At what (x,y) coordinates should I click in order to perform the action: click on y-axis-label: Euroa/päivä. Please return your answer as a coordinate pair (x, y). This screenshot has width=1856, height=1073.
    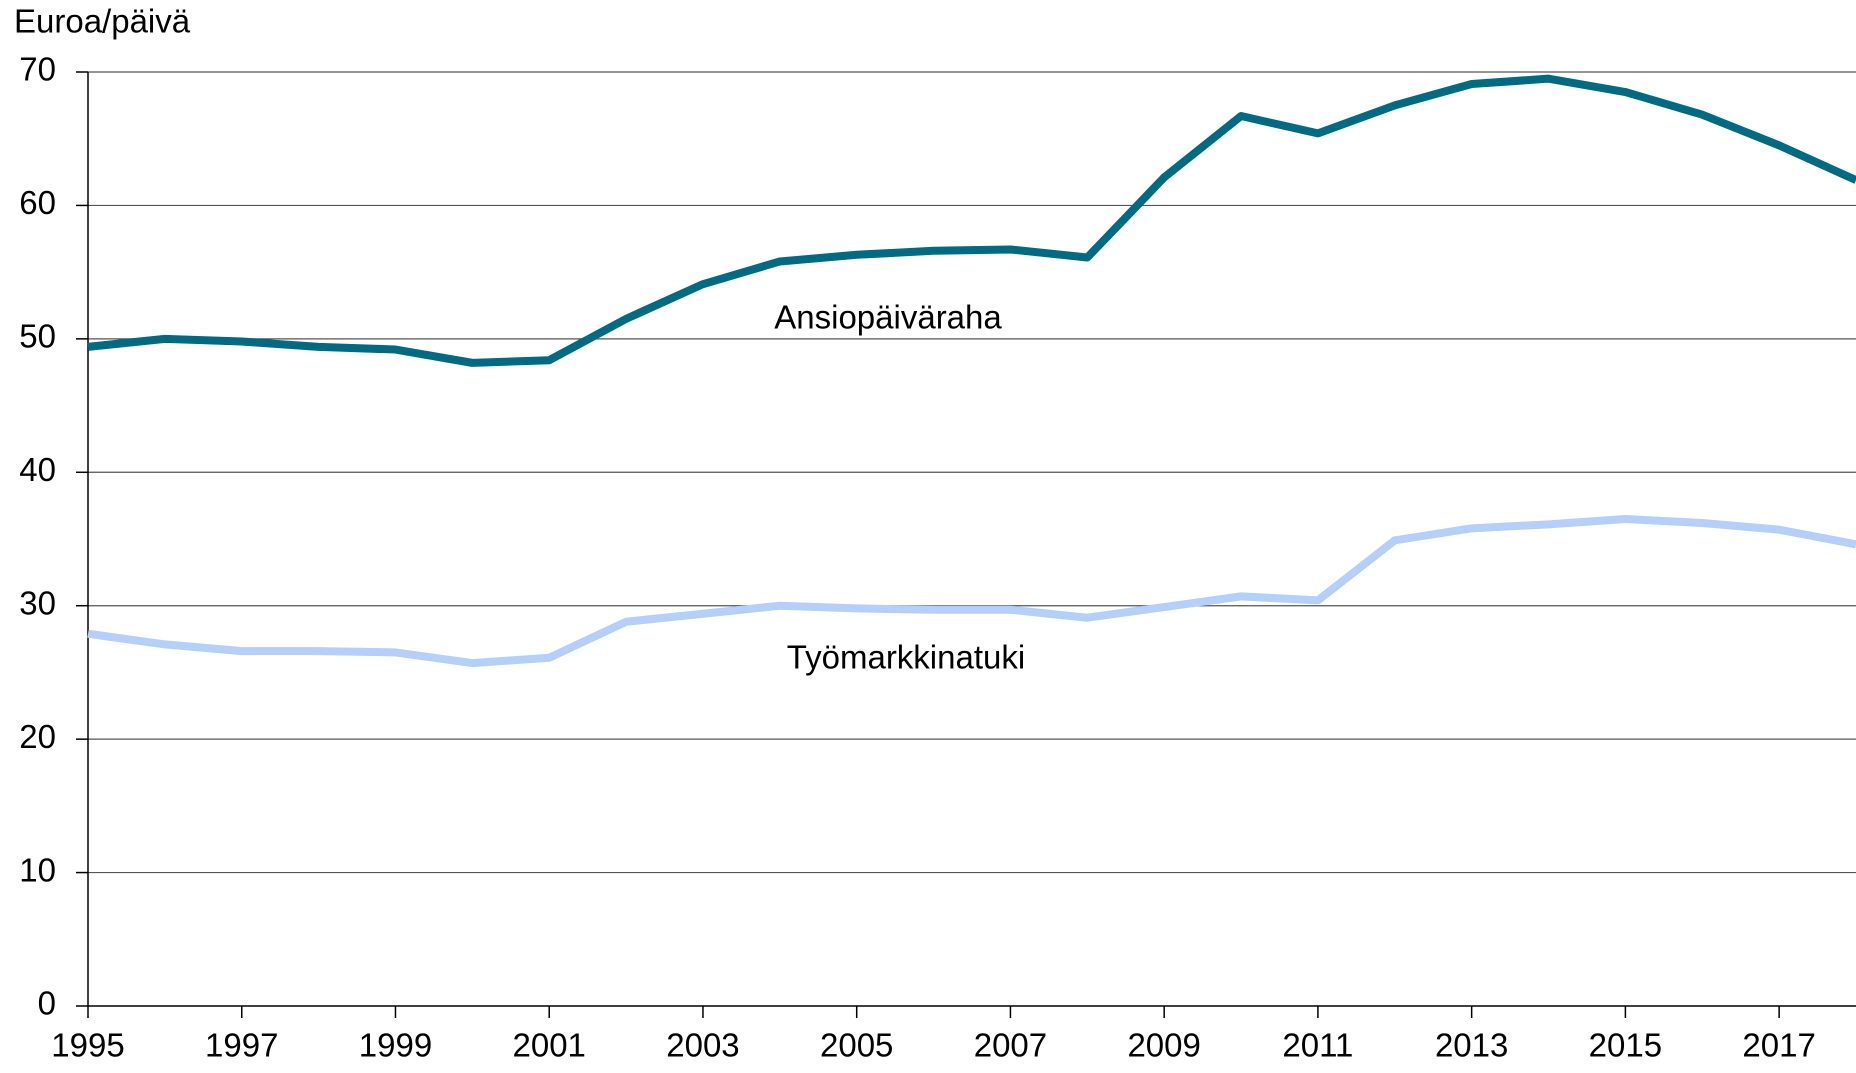
    Looking at the image, I should click on (102, 21).